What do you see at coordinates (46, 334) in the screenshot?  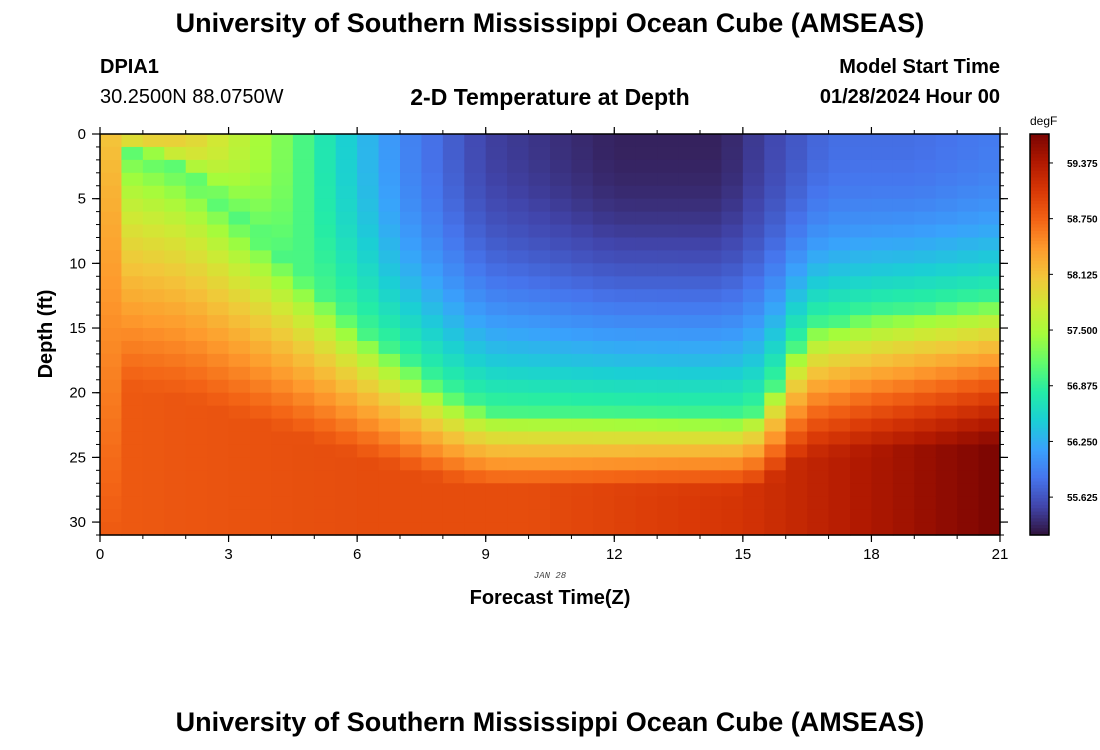 I see `y-axis-title: Depth (ft)` at bounding box center [46, 334].